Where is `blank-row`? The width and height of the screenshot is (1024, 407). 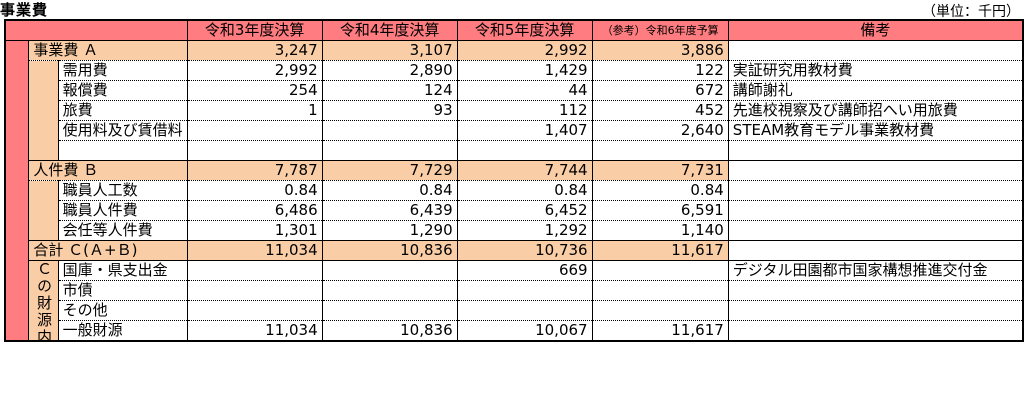
blank-row is located at coordinates (514, 150).